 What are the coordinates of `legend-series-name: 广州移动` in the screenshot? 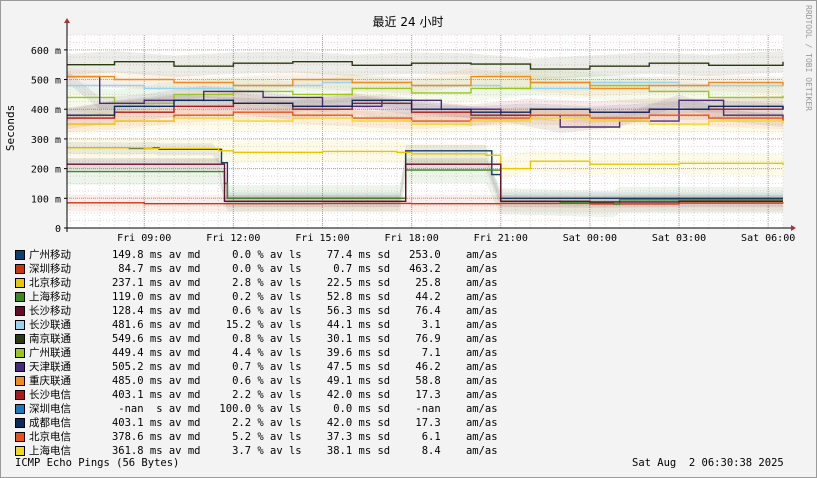 It's located at (50, 255).